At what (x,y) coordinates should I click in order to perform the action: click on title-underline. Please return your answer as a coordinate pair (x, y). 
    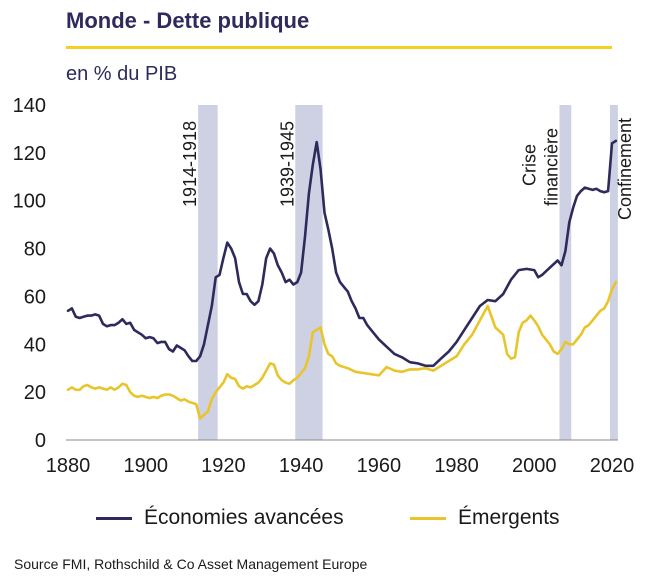
    Looking at the image, I should click on (339, 47).